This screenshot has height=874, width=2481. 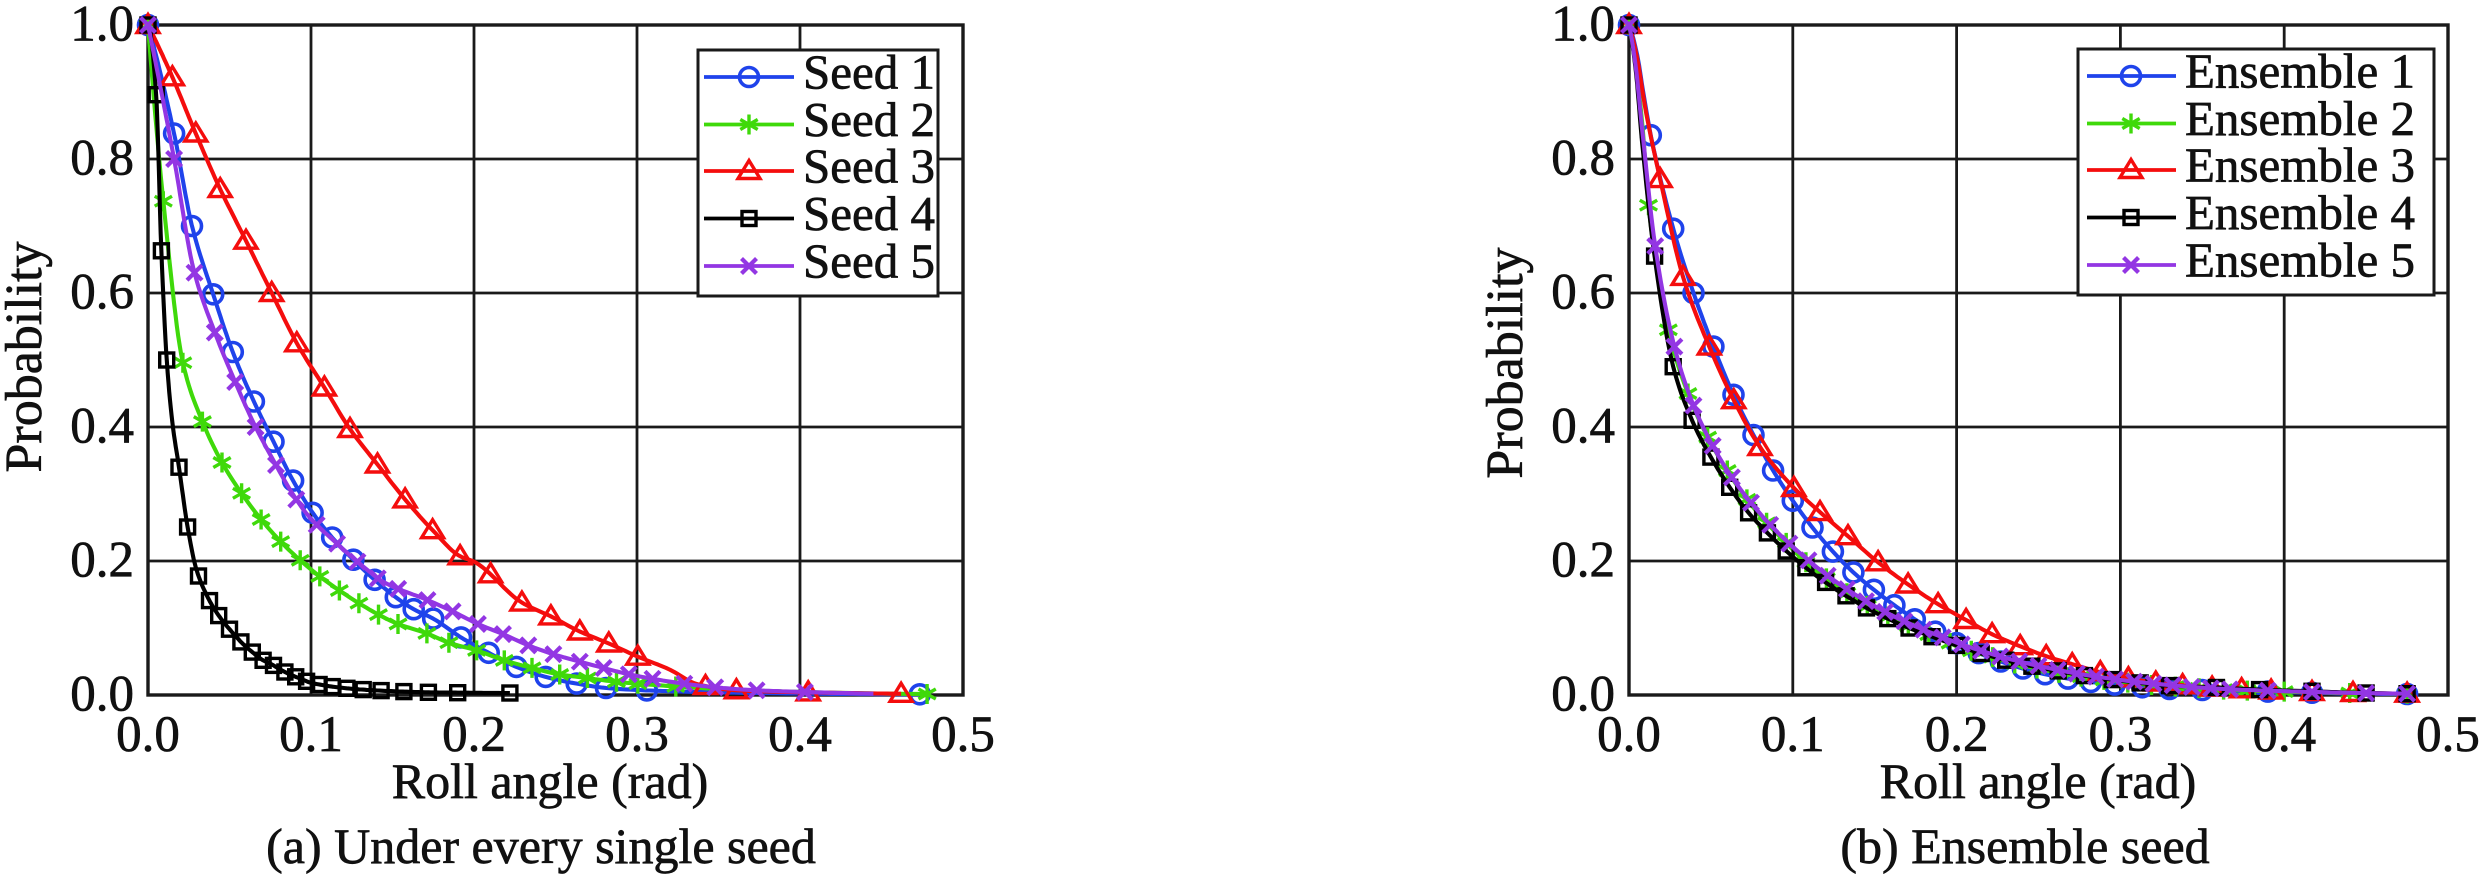 What do you see at coordinates (2300, 165) in the screenshot?
I see `svg-text: Ensemble 3` at bounding box center [2300, 165].